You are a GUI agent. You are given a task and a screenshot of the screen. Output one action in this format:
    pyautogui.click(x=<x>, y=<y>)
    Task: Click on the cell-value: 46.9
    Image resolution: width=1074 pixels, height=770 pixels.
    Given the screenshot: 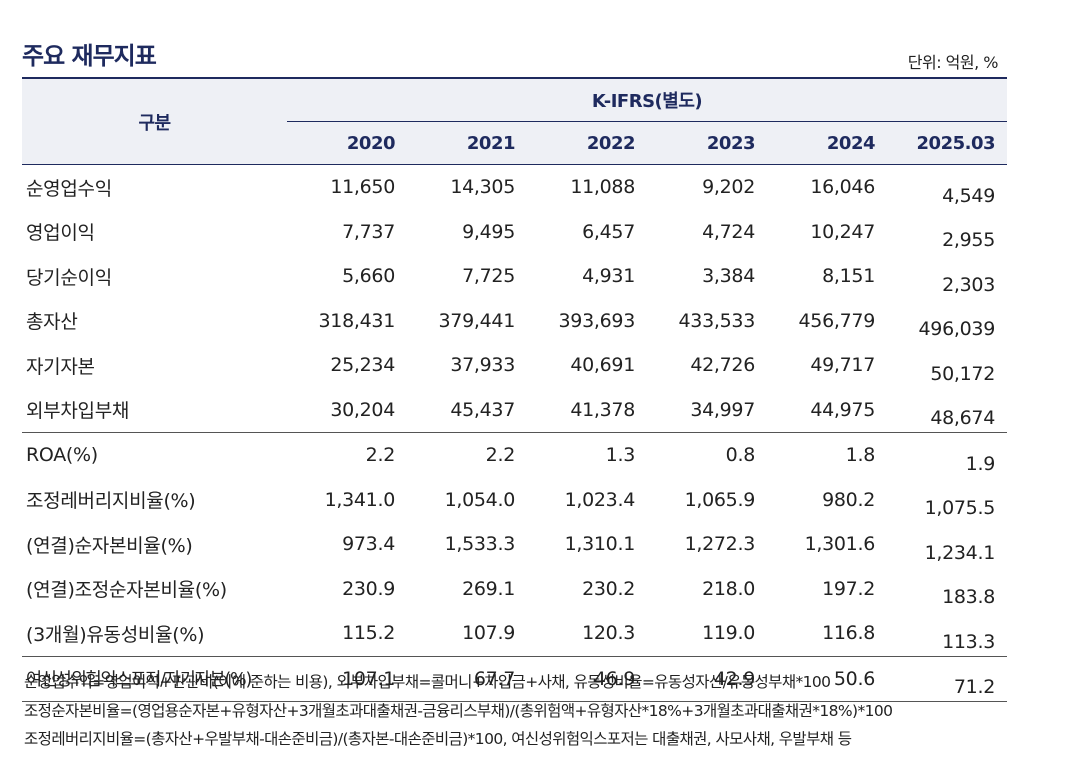 What is the action you would take?
    pyautogui.click(x=587, y=678)
    